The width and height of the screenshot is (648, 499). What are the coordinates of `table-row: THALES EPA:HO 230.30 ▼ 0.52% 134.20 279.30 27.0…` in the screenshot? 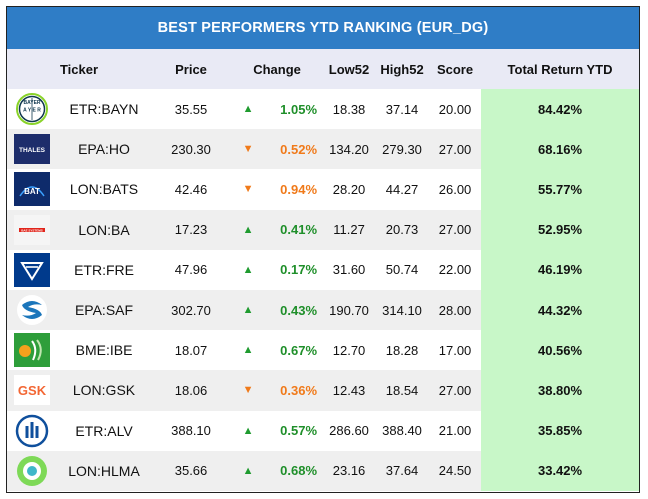 It's located at (323, 149).